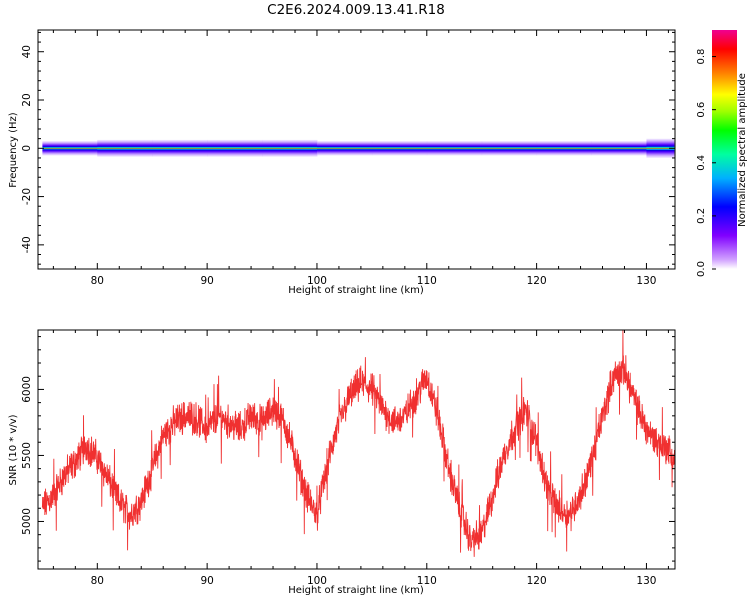 This screenshot has width=750, height=600. I want to click on colorbar-tick-label: 0.0, so click(701, 269).